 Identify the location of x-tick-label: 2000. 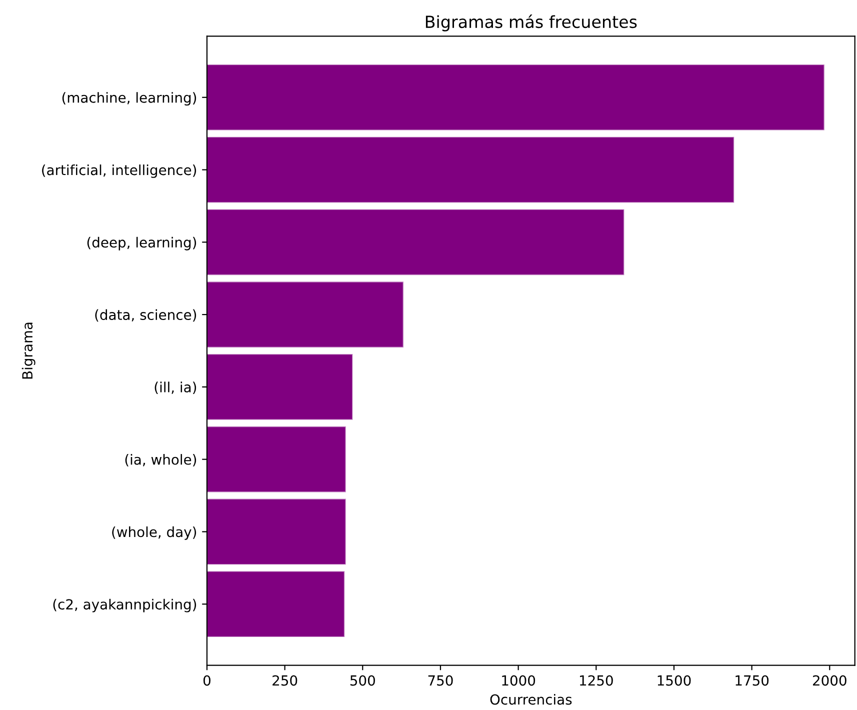
(829, 680).